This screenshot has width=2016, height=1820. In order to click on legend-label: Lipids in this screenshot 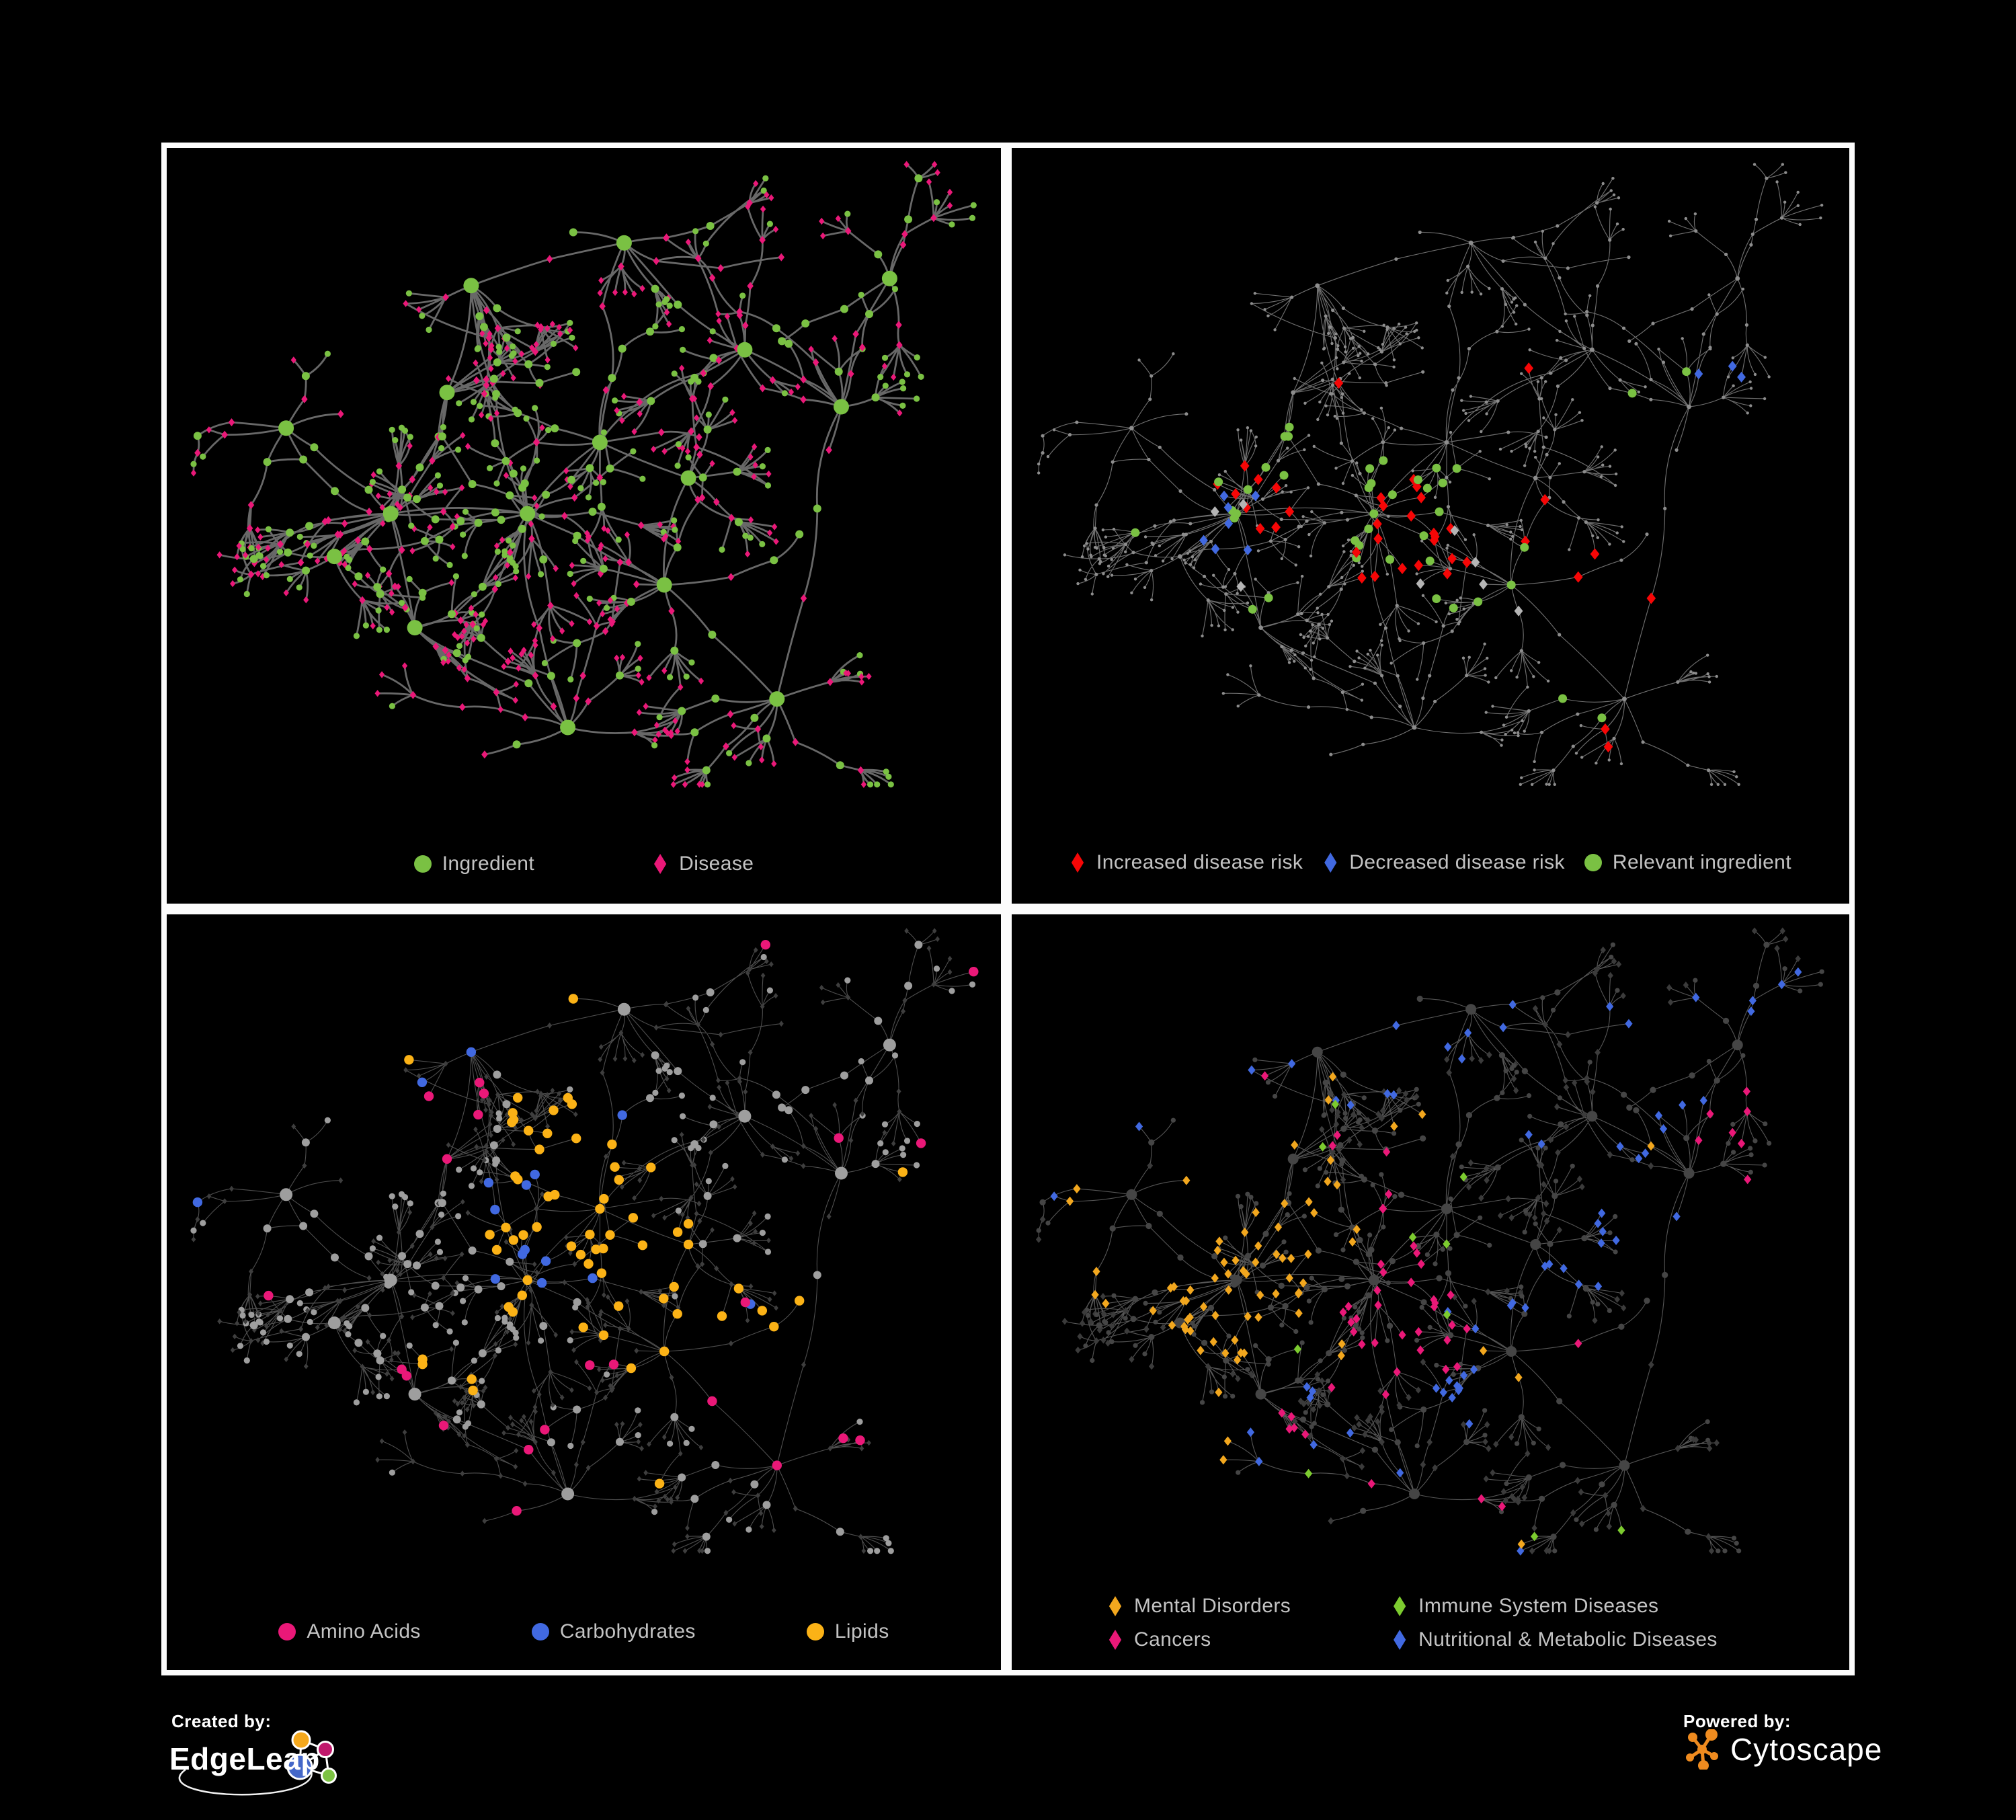, I will do `click(861, 1631)`.